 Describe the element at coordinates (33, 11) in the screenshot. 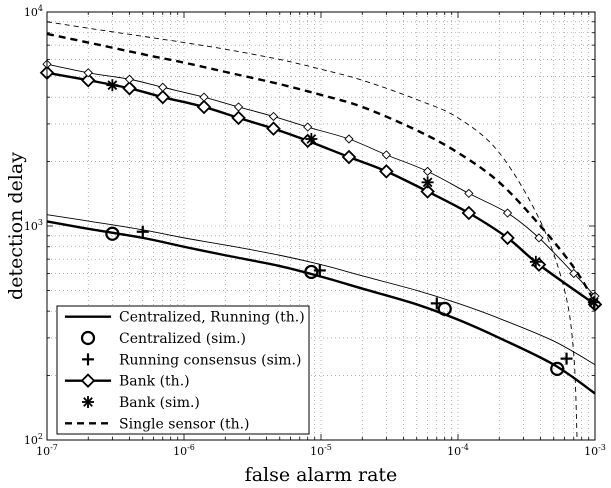

I see `y-tick-label: 10⁴` at that location.